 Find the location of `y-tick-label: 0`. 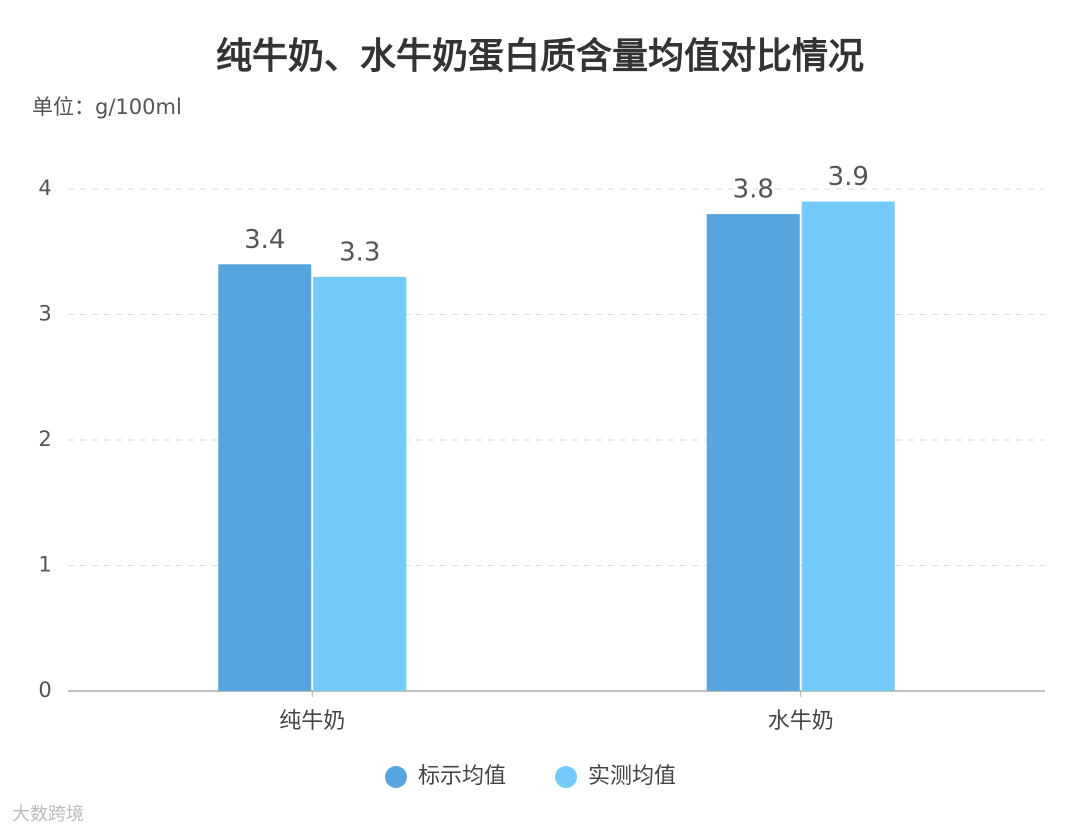

y-tick-label: 0 is located at coordinates (44, 690).